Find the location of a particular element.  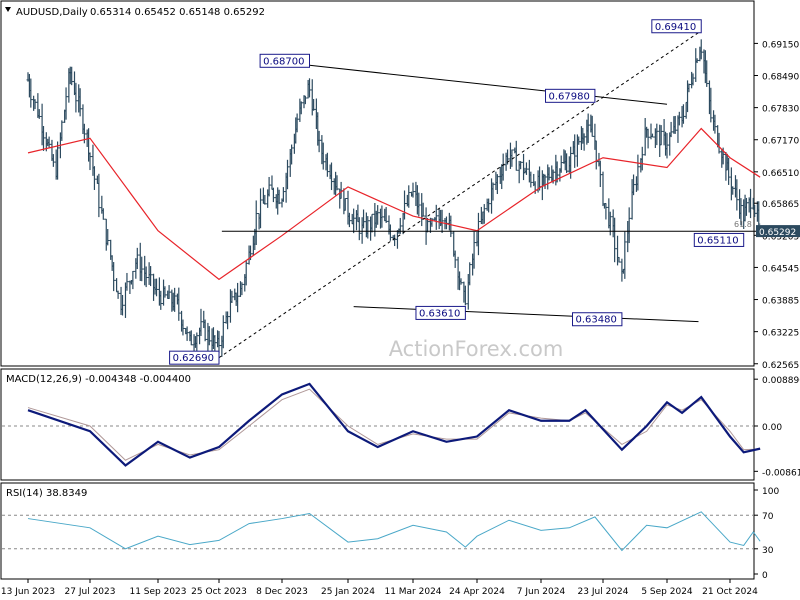

price-label: 0.65110 is located at coordinates (717, 240).